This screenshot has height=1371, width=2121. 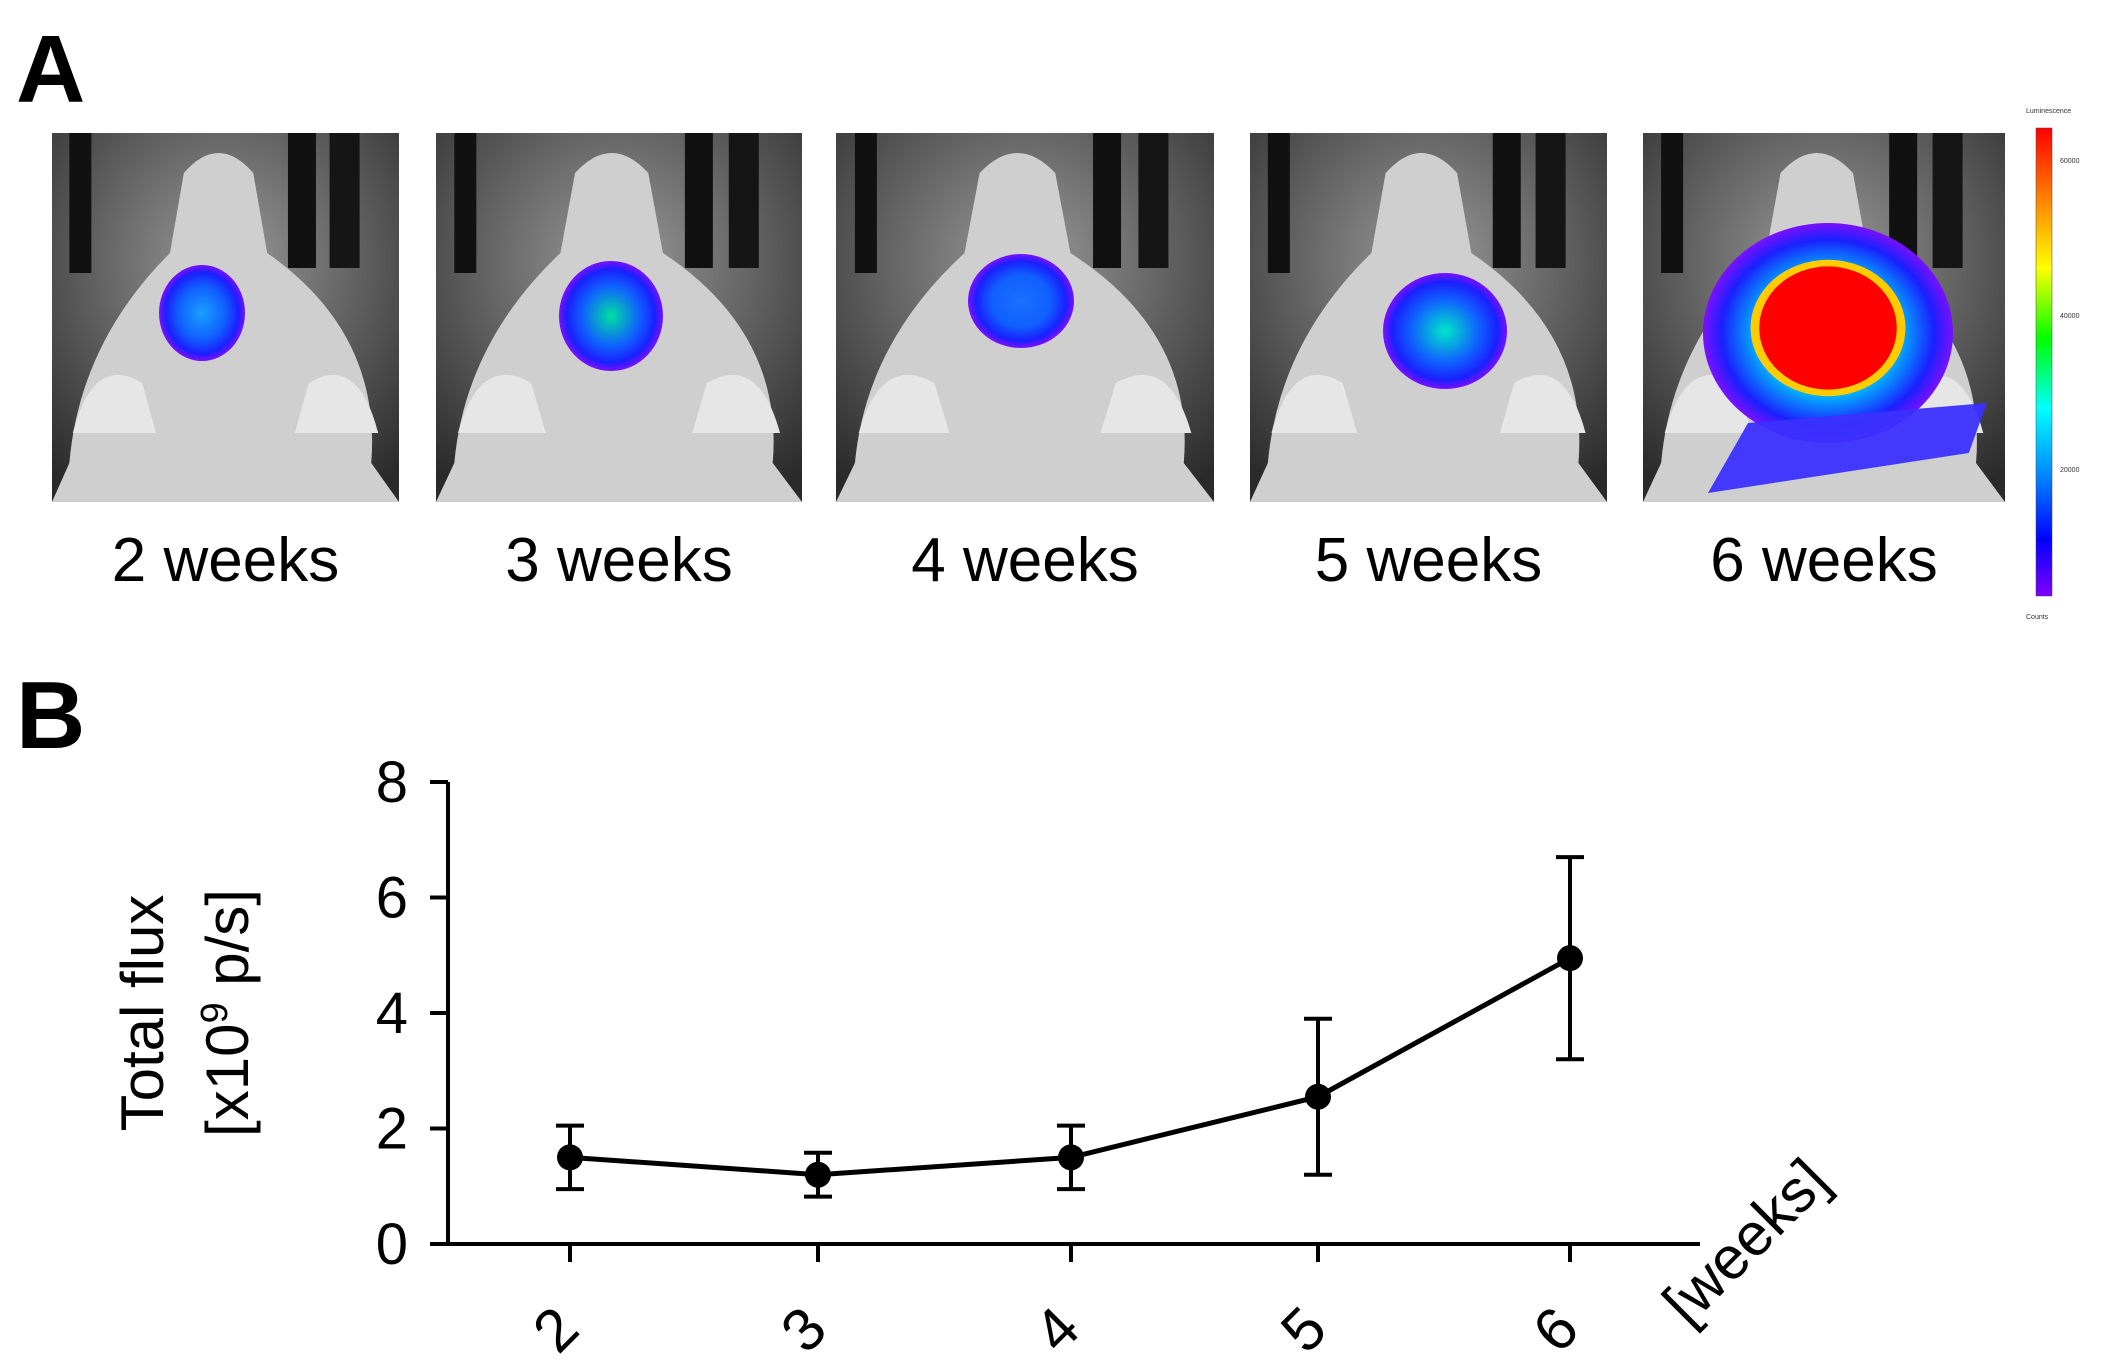 What do you see at coordinates (2044, 362) in the screenshot?
I see `colorbar-gradient` at bounding box center [2044, 362].